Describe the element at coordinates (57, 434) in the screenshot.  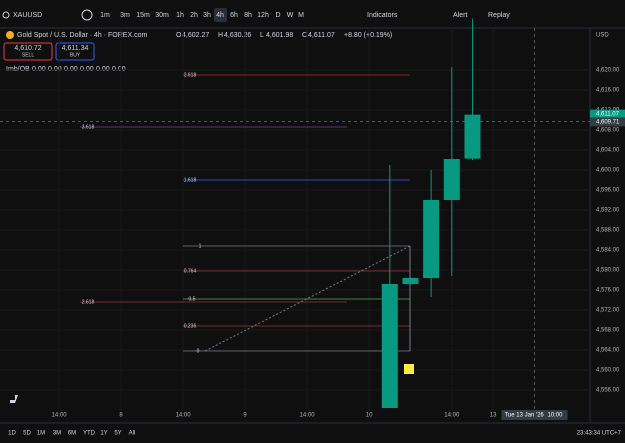
I see `range-button: 3M` at that location.